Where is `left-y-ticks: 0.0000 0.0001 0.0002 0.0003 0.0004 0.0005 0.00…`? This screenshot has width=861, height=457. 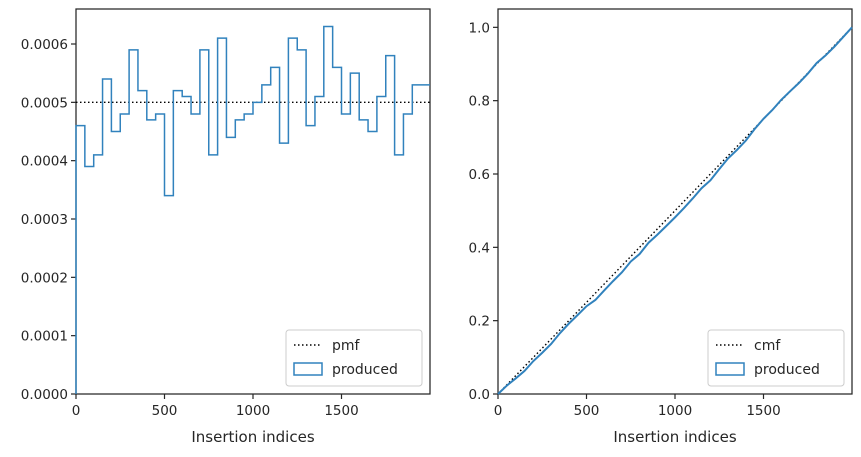
left-y-ticks: 0.0000 0.0001 0.0002 0.0003 0.0004 0.0005 0.00… is located at coordinates (48, 220).